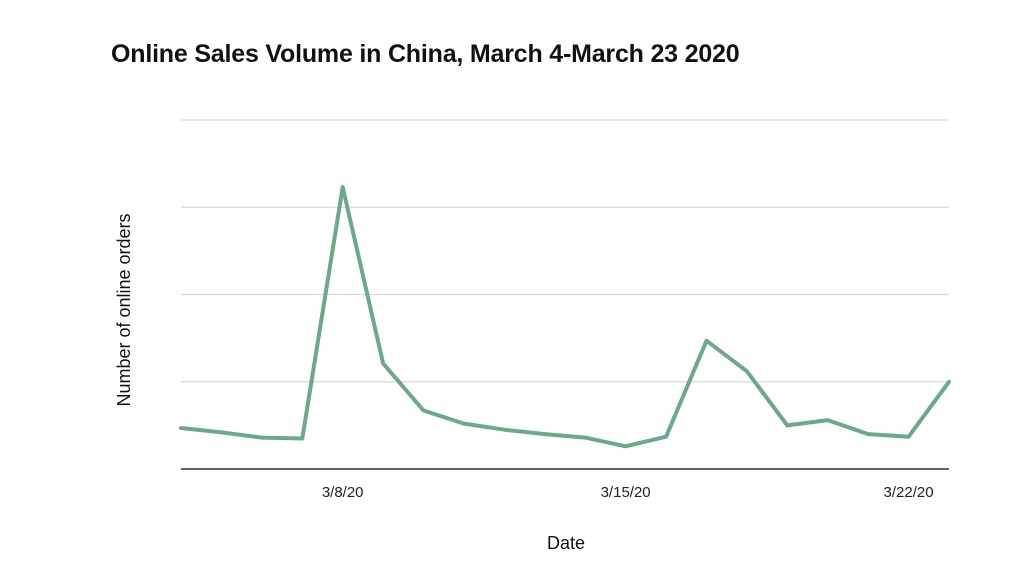 This screenshot has width=1024, height=588. What do you see at coordinates (909, 492) in the screenshot?
I see `x-tick-label: 3/22/20` at bounding box center [909, 492].